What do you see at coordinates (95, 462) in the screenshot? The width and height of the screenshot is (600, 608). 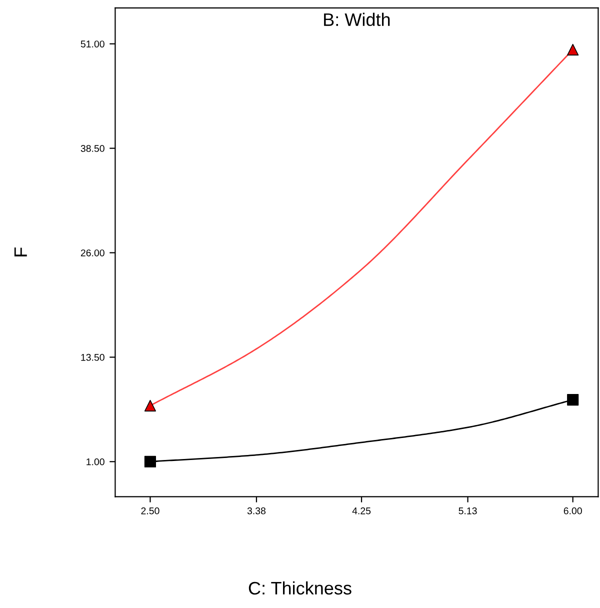 I see `y-tick-label: 1.00` at bounding box center [95, 462].